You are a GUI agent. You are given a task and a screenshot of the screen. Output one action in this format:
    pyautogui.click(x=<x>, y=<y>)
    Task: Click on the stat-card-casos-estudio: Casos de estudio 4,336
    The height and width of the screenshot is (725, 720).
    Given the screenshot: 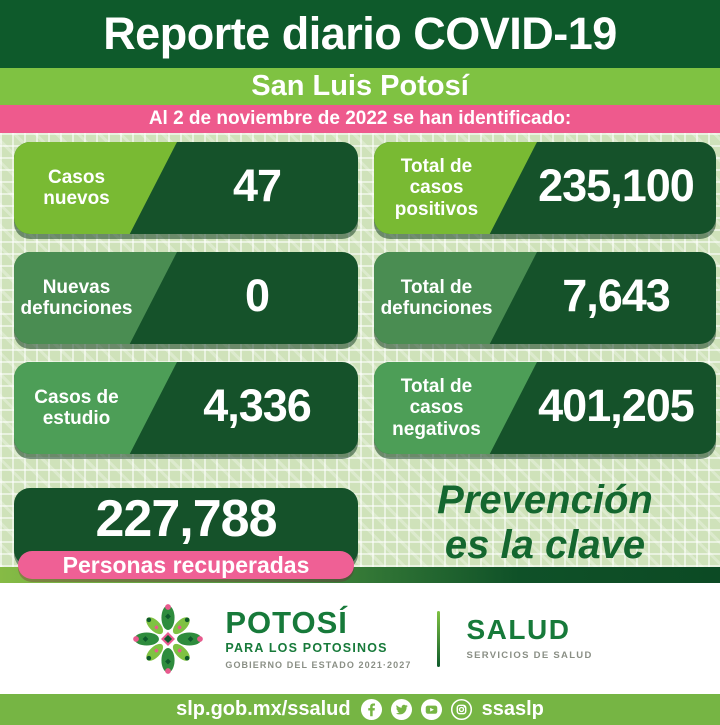 What is the action you would take?
    pyautogui.click(x=186, y=408)
    